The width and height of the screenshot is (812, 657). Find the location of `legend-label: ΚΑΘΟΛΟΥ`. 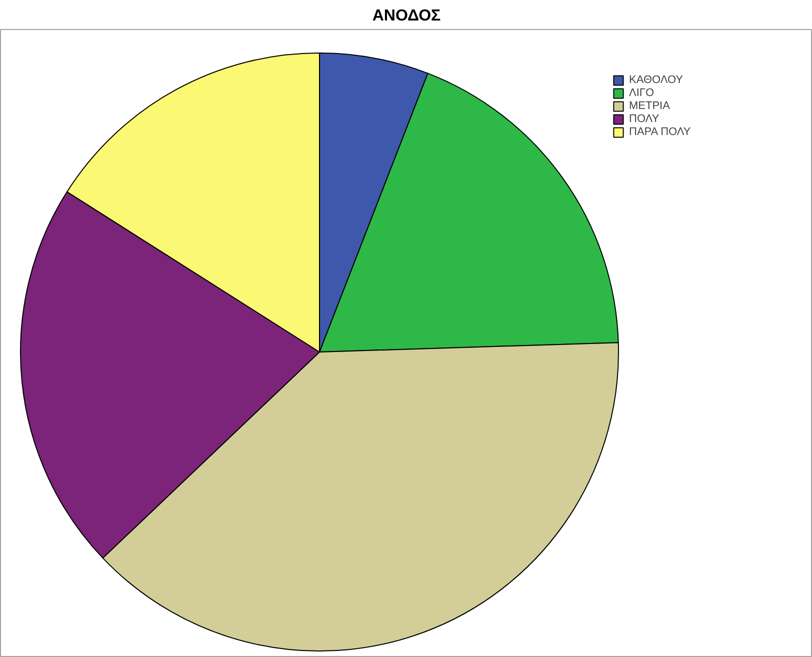

legend-label: ΚΑΘΟΛΟΥ is located at coordinates (656, 80).